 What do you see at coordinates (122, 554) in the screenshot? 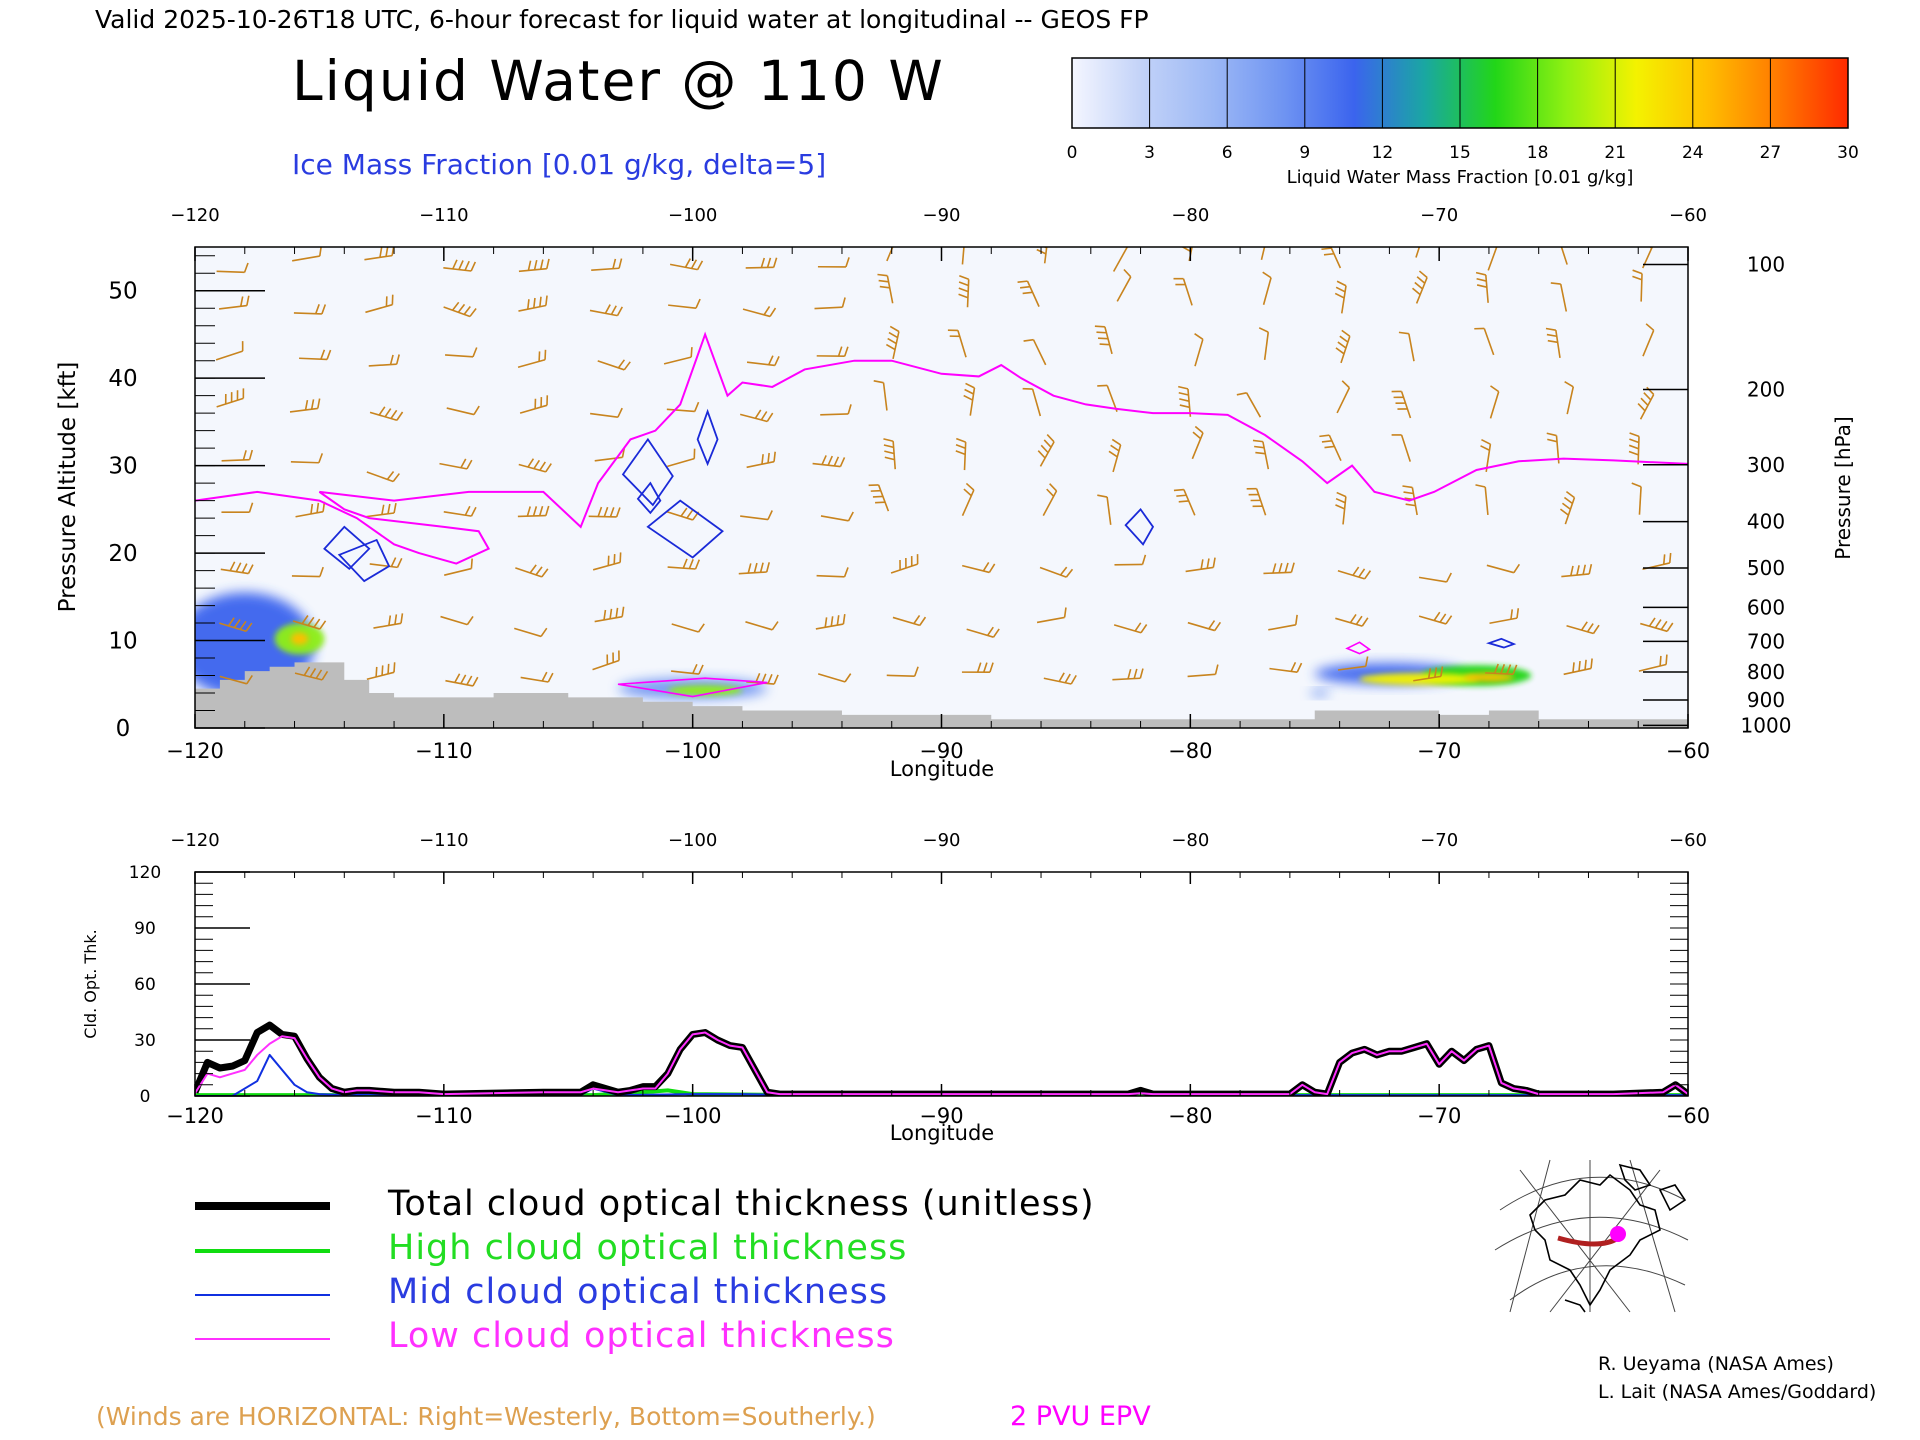
I see `main-y-tick-label: 20` at bounding box center [122, 554].